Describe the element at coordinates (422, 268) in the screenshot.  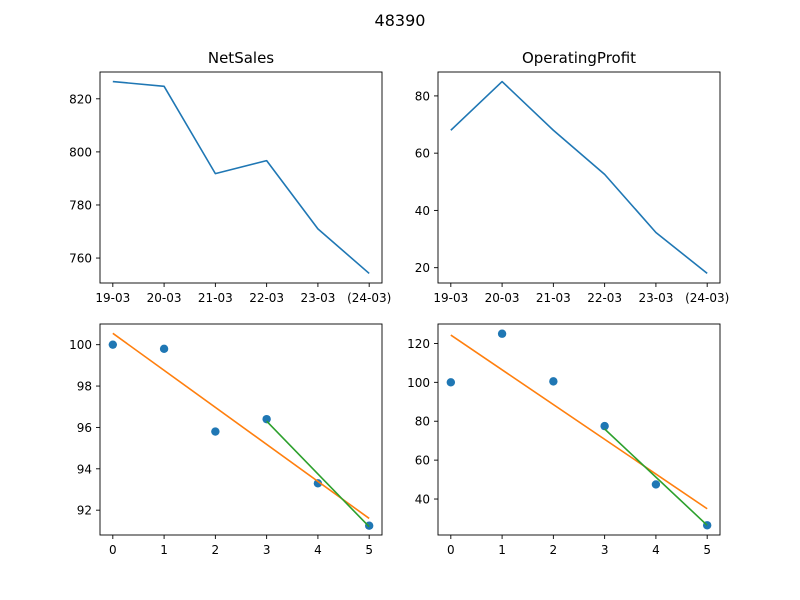
I see `y-tick-label: 20` at that location.